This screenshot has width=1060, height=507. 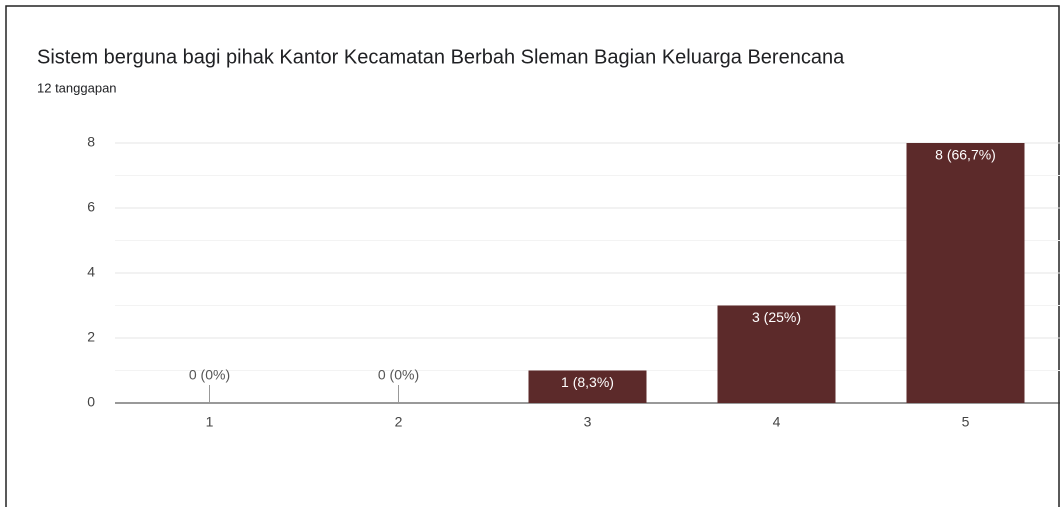 I want to click on x-tick-label: 3, so click(x=588, y=422).